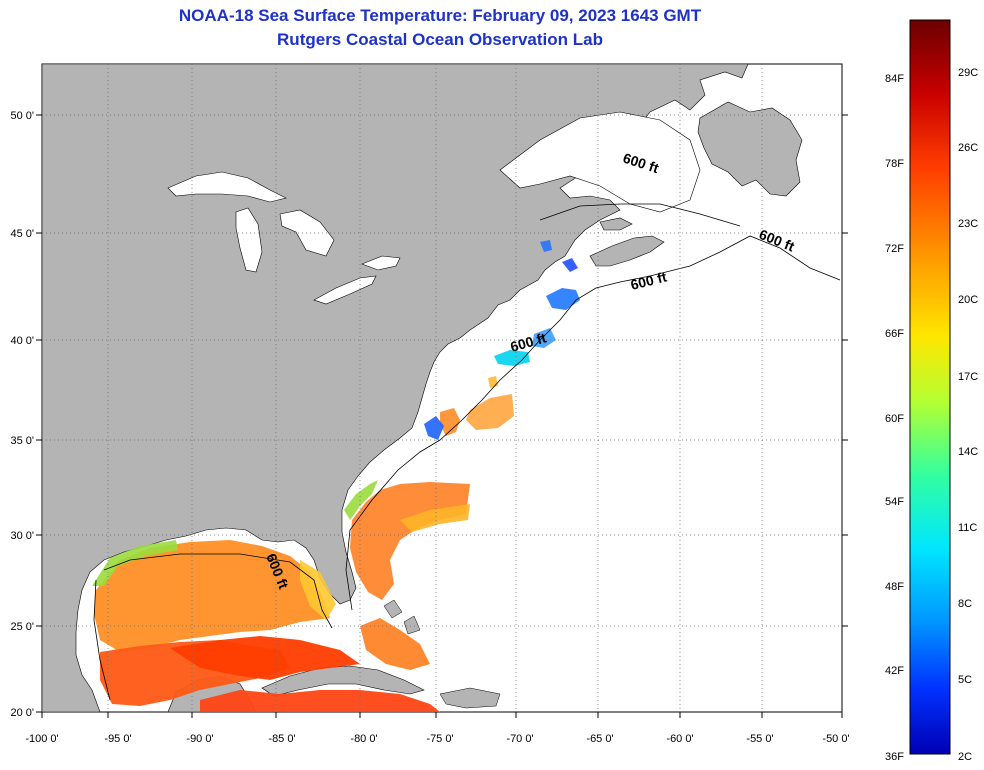 The image size is (984, 770). What do you see at coordinates (965, 604) in the screenshot?
I see `c-label: 8C` at bounding box center [965, 604].